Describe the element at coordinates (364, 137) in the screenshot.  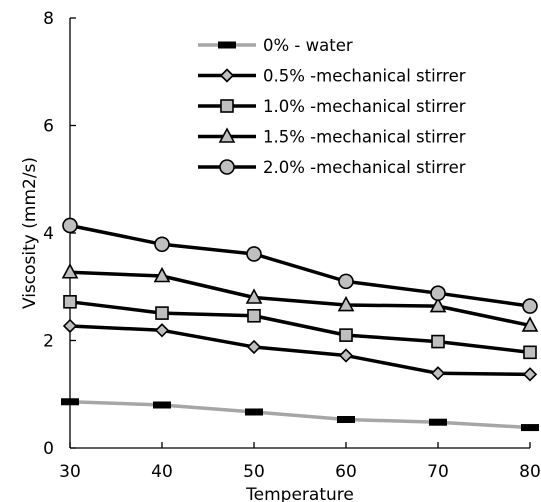
I see `legend-label: 1.5% -mechanical stirrer` at that location.